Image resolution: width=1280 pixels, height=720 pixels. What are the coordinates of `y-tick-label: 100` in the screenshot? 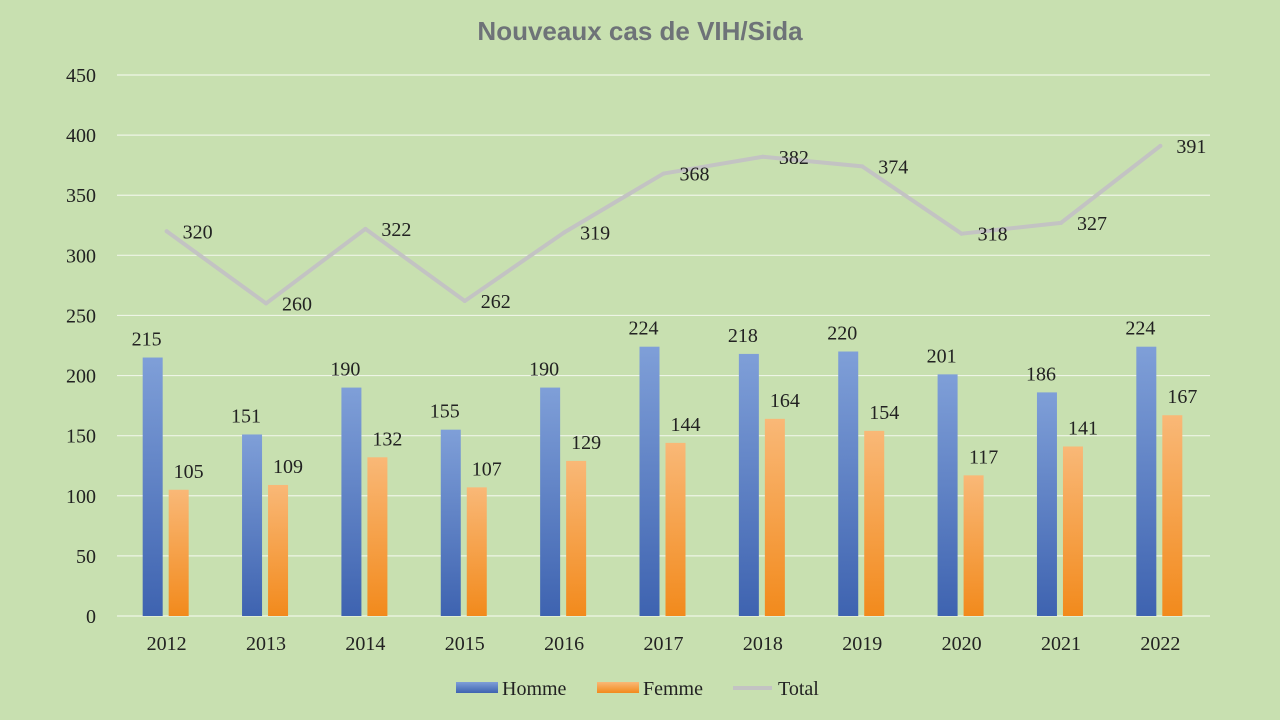 It's located at (81, 497).